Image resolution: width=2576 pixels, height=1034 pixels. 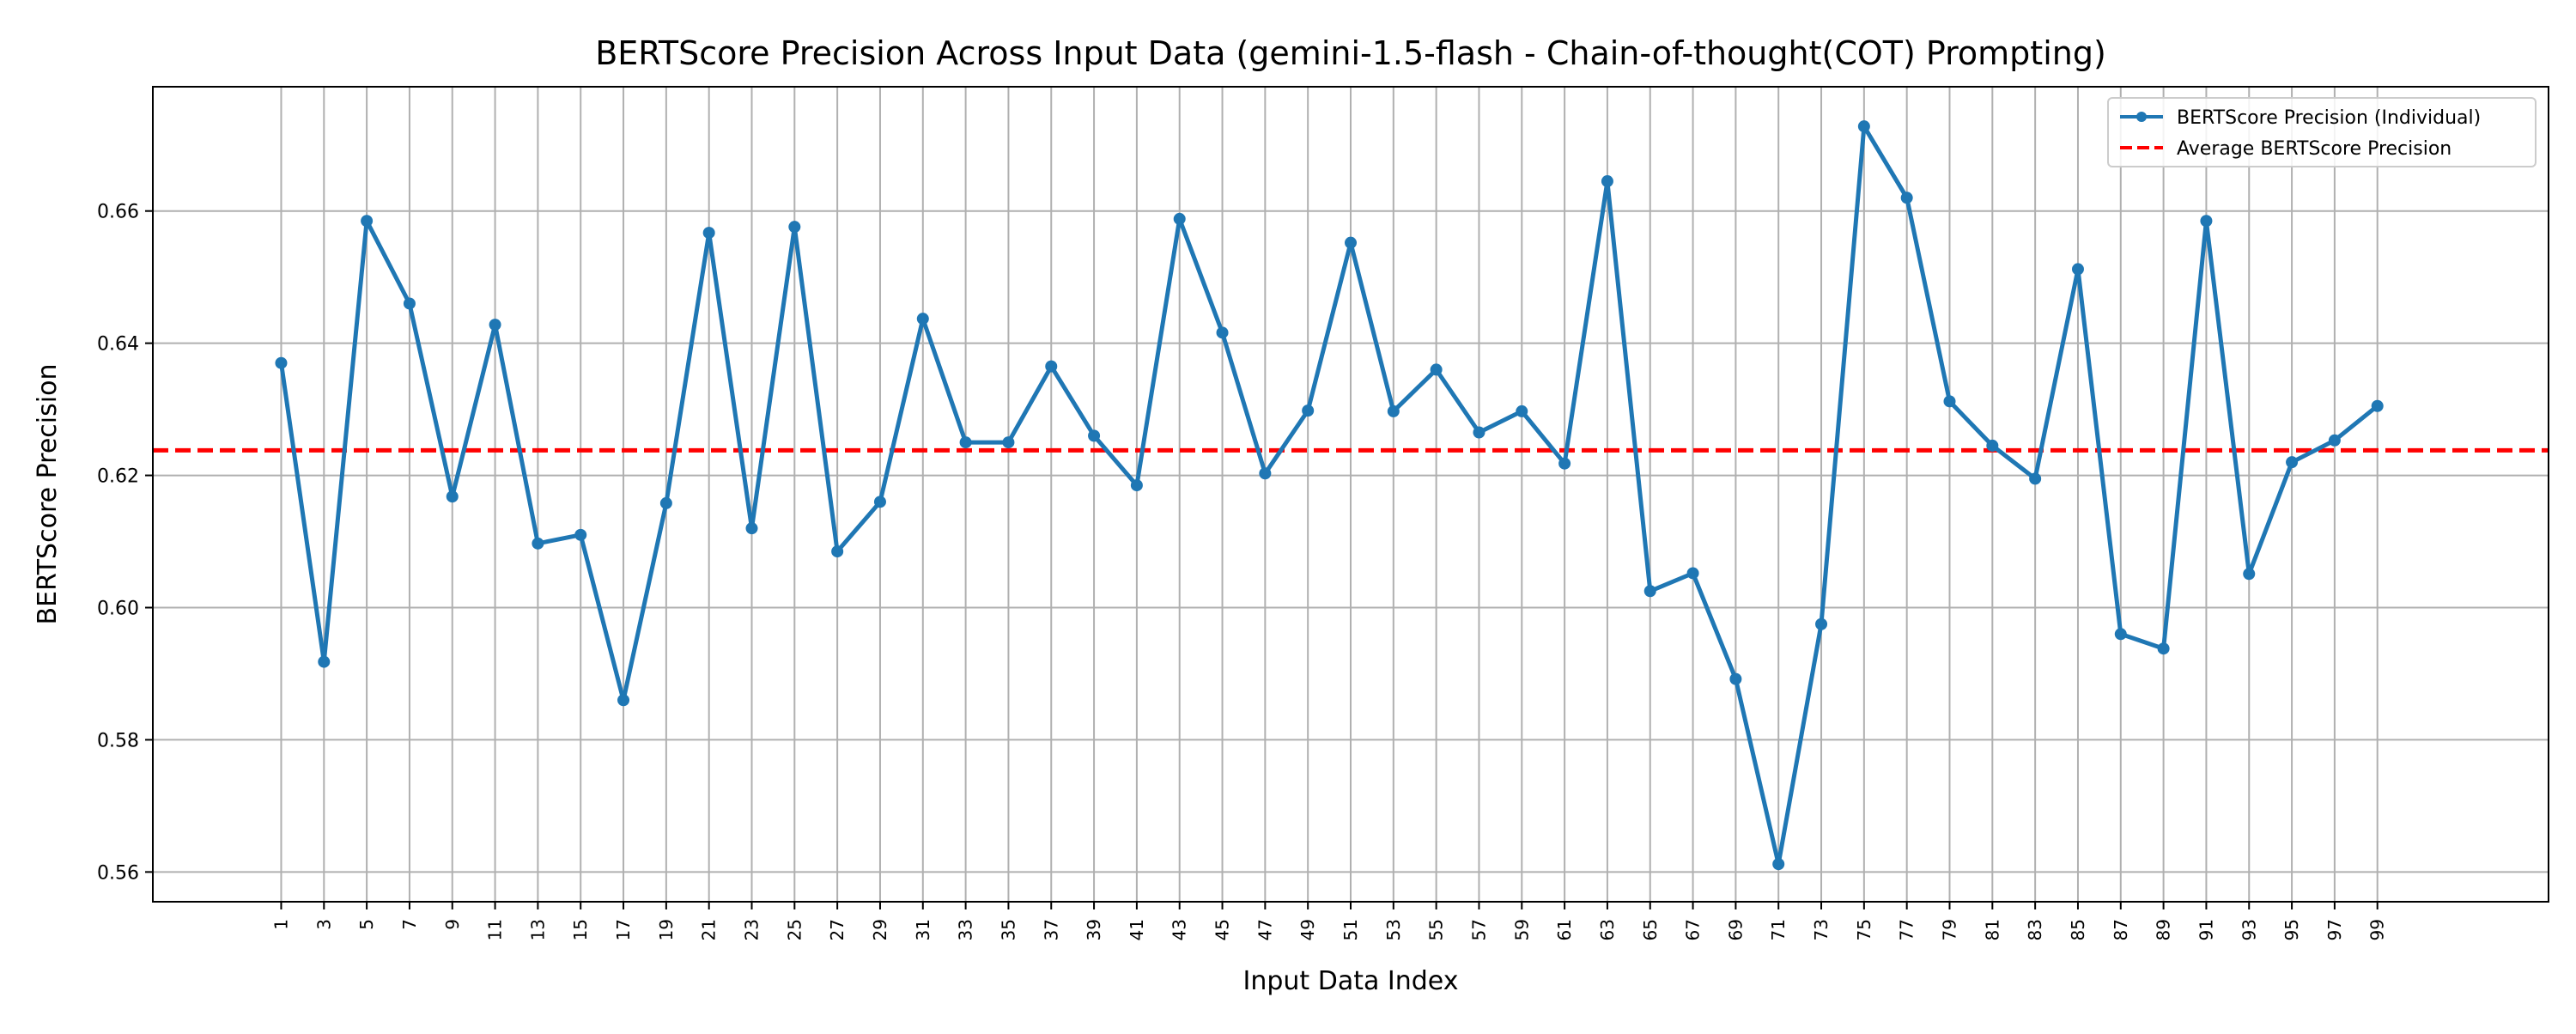 I want to click on legend-box, so click(x=2322, y=132).